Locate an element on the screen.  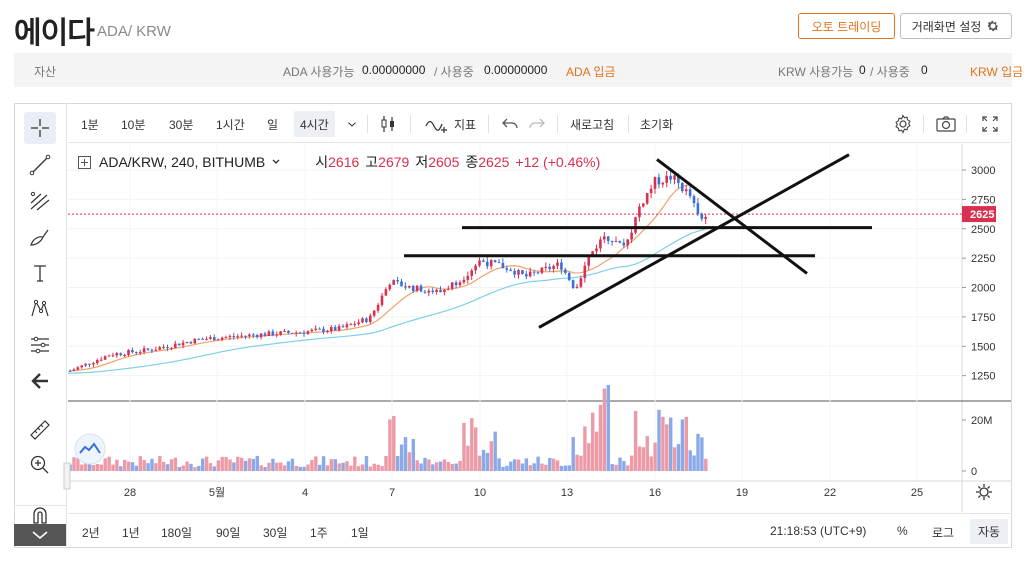
toolbar-divider is located at coordinates (488, 124).